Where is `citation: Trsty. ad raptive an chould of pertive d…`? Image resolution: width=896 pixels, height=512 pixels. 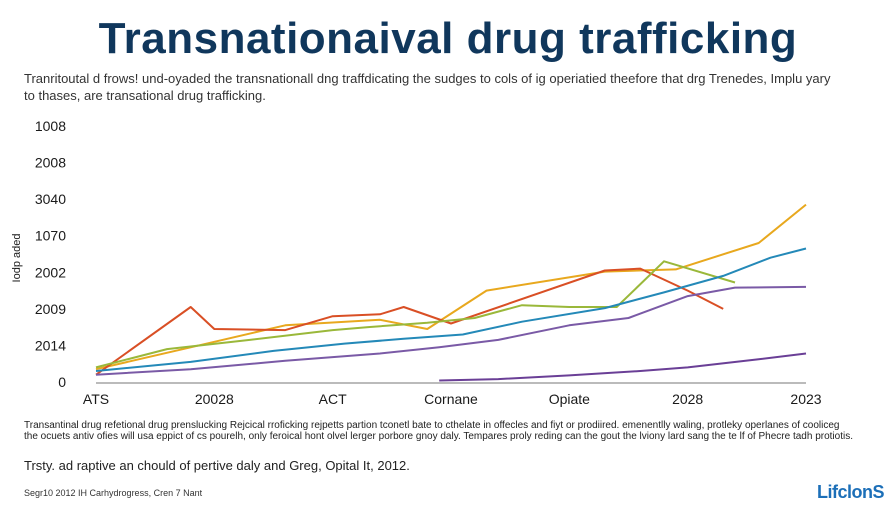
citation: Trsty. ad raptive an chould of pertive d… is located at coordinates (217, 465).